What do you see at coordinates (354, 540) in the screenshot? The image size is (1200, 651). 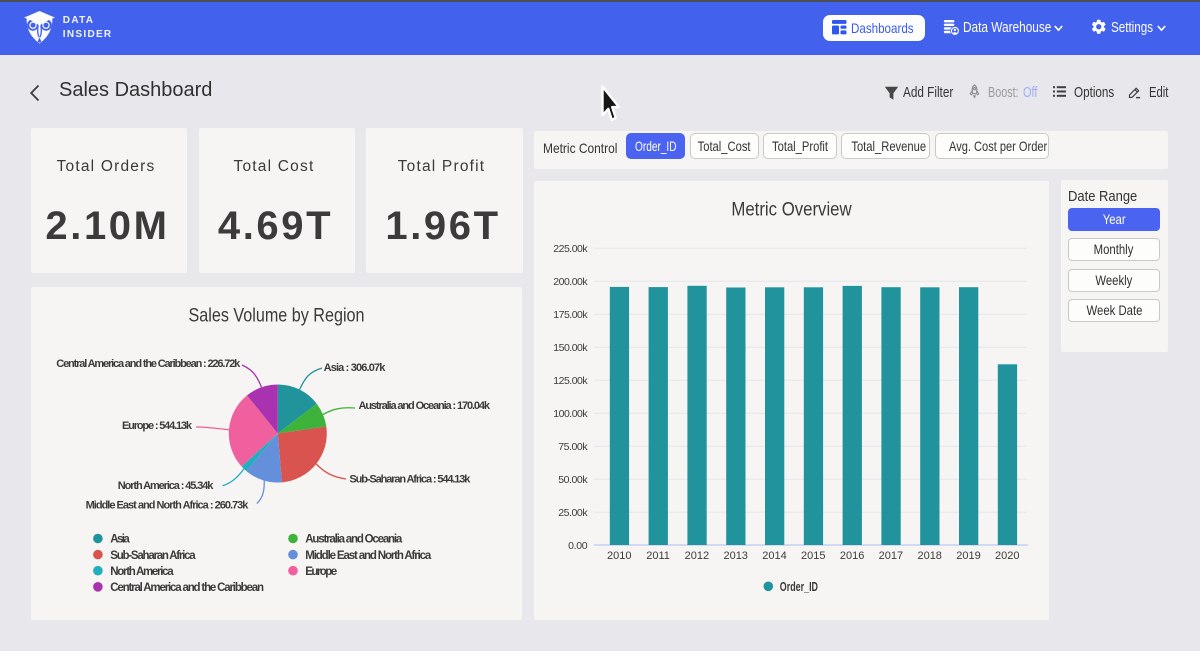 I see `svg-text: Australia and Oceania` at bounding box center [354, 540].